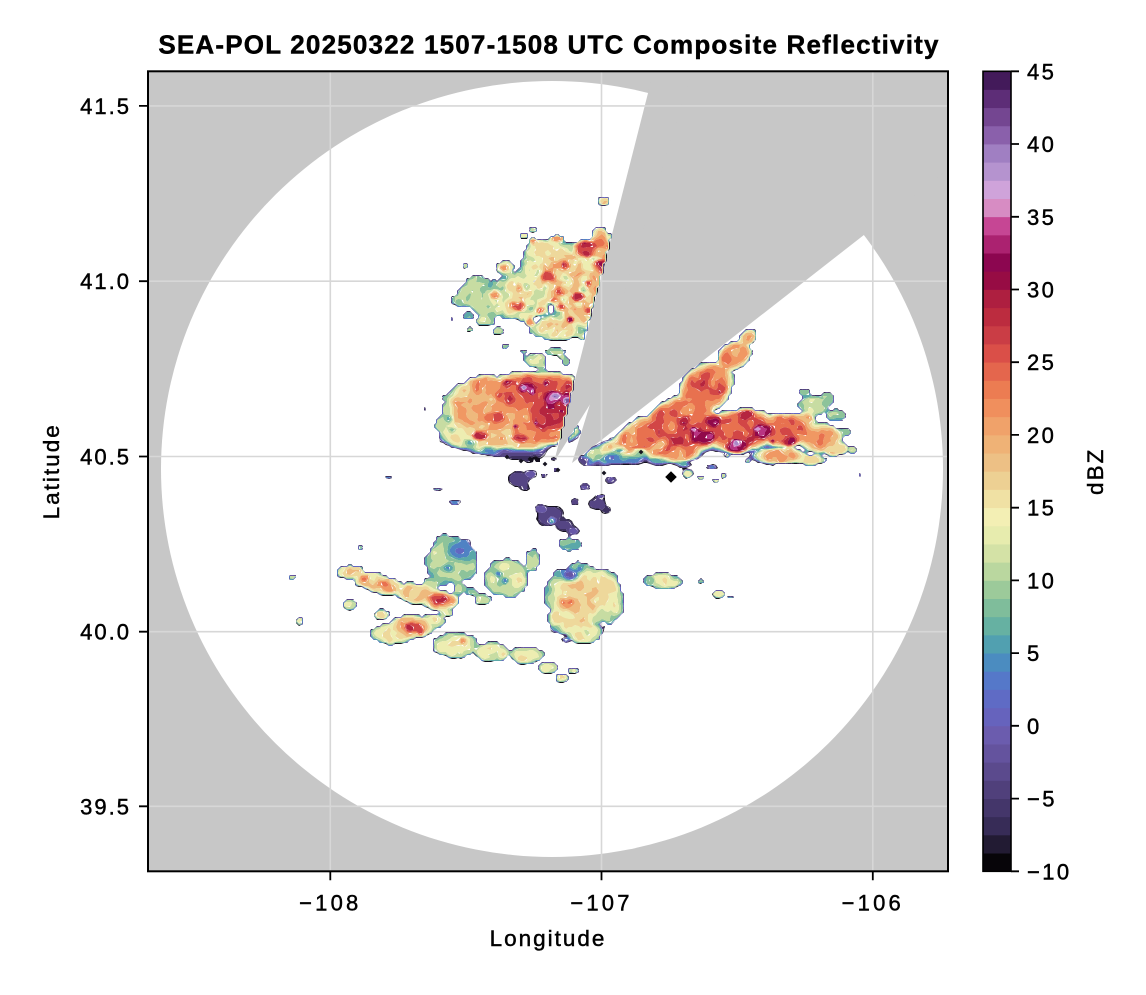 This screenshot has width=1146, height=995. Describe the element at coordinates (105, 806) in the screenshot. I see `svg-text: 39.5` at that location.